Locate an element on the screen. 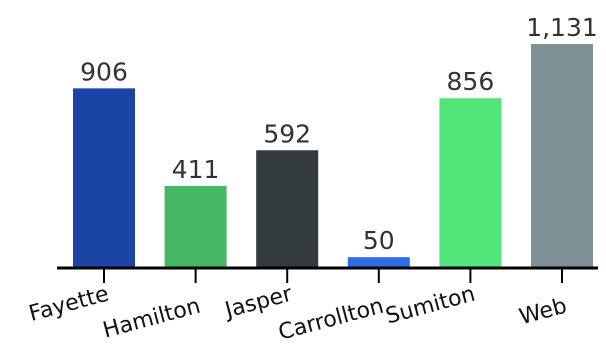 Image resolution: width=606 pixels, height=349 pixels. category-label-sumiton: Sumiton is located at coordinates (430, 306).